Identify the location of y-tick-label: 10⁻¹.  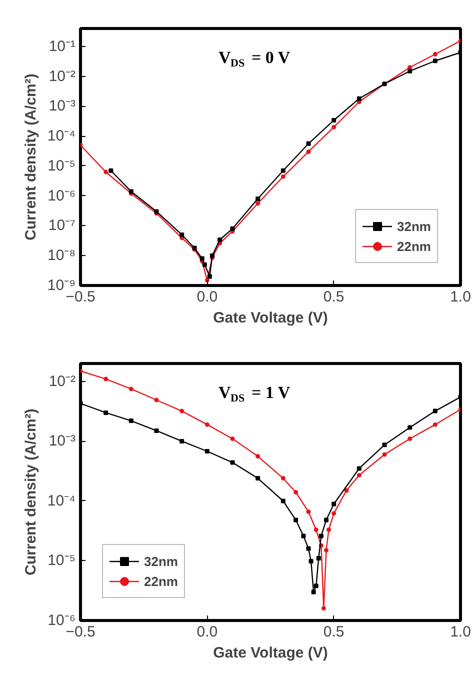
(62, 46).